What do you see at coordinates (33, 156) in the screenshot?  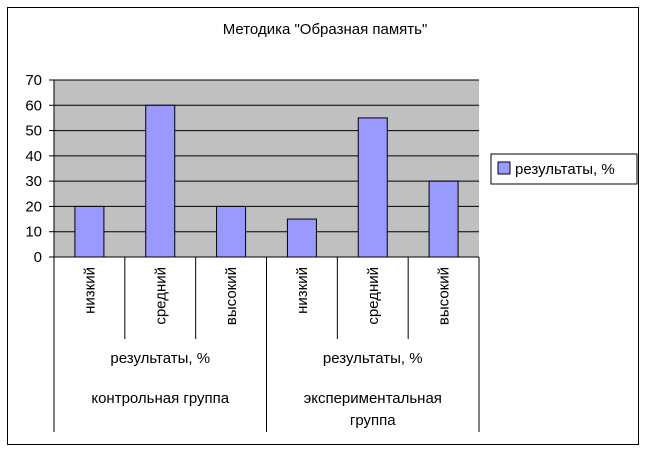 I see `y-tick-label: 40` at bounding box center [33, 156].